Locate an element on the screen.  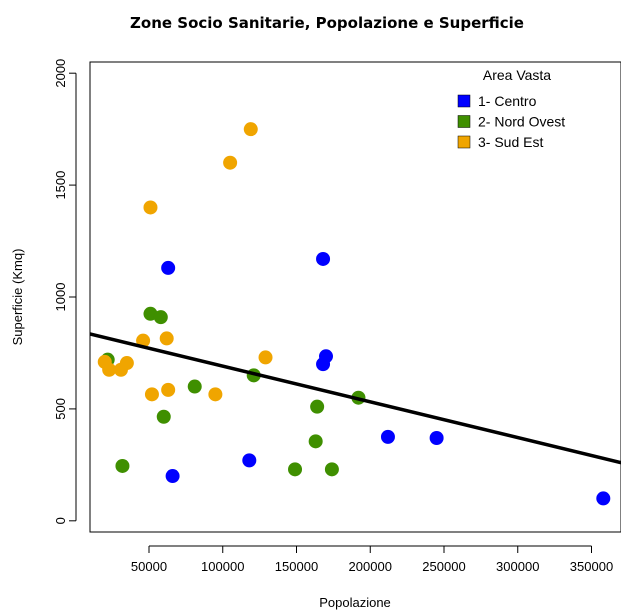
x-tick-label: 200000 is located at coordinates (370, 566).